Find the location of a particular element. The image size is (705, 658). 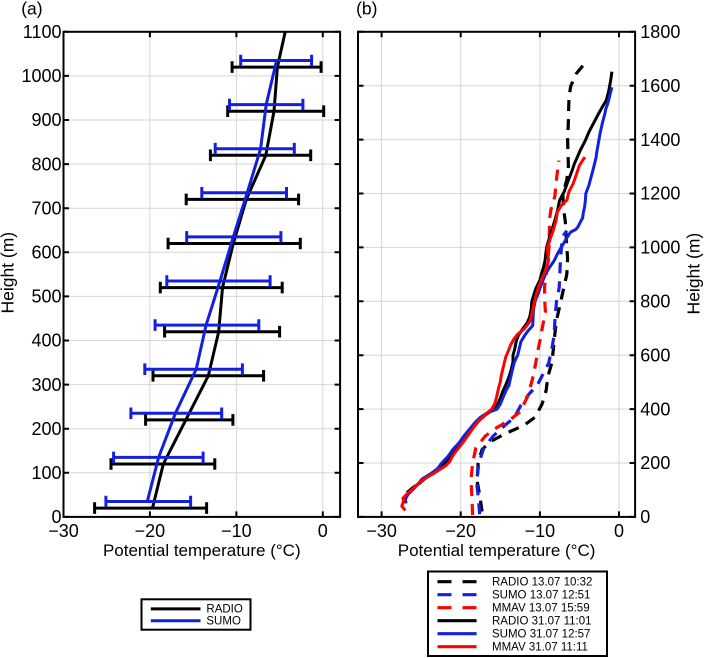

svg-text: (a) is located at coordinates (31, 9).